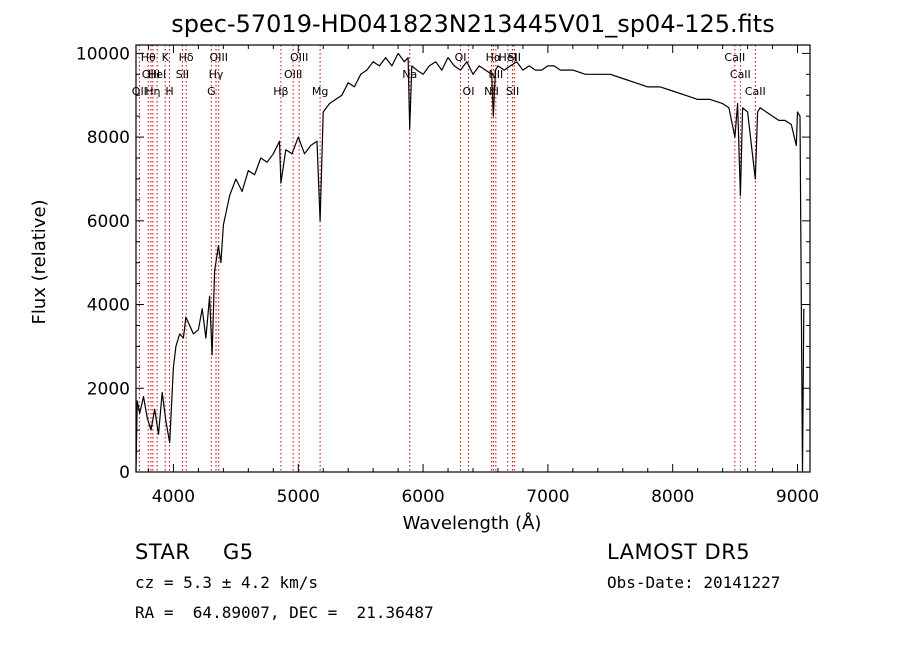 This screenshot has height=649, width=900. What do you see at coordinates (672, 497) in the screenshot?
I see `x-tick-label: 8000` at bounding box center [672, 497].